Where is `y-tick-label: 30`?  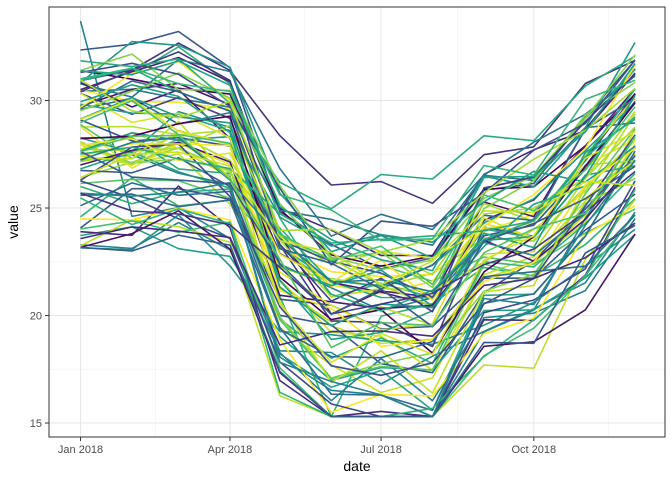 y-tick-label: 30 is located at coordinates (36, 102).